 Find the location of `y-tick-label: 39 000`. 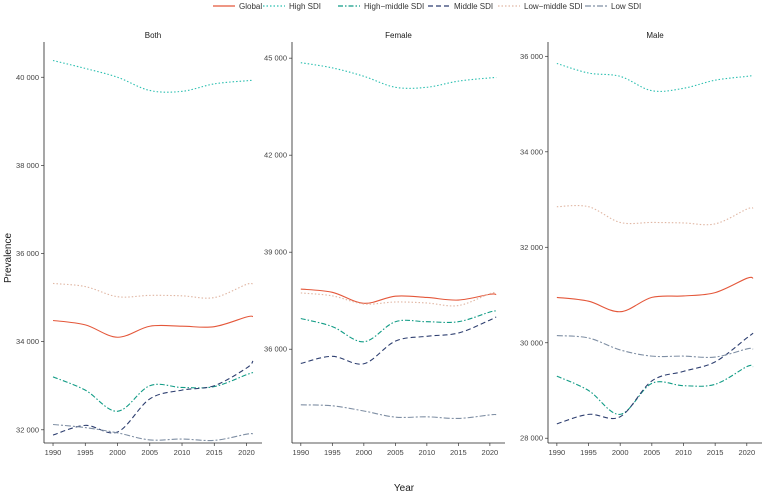

y-tick-label: 39 000 is located at coordinates (275, 252).